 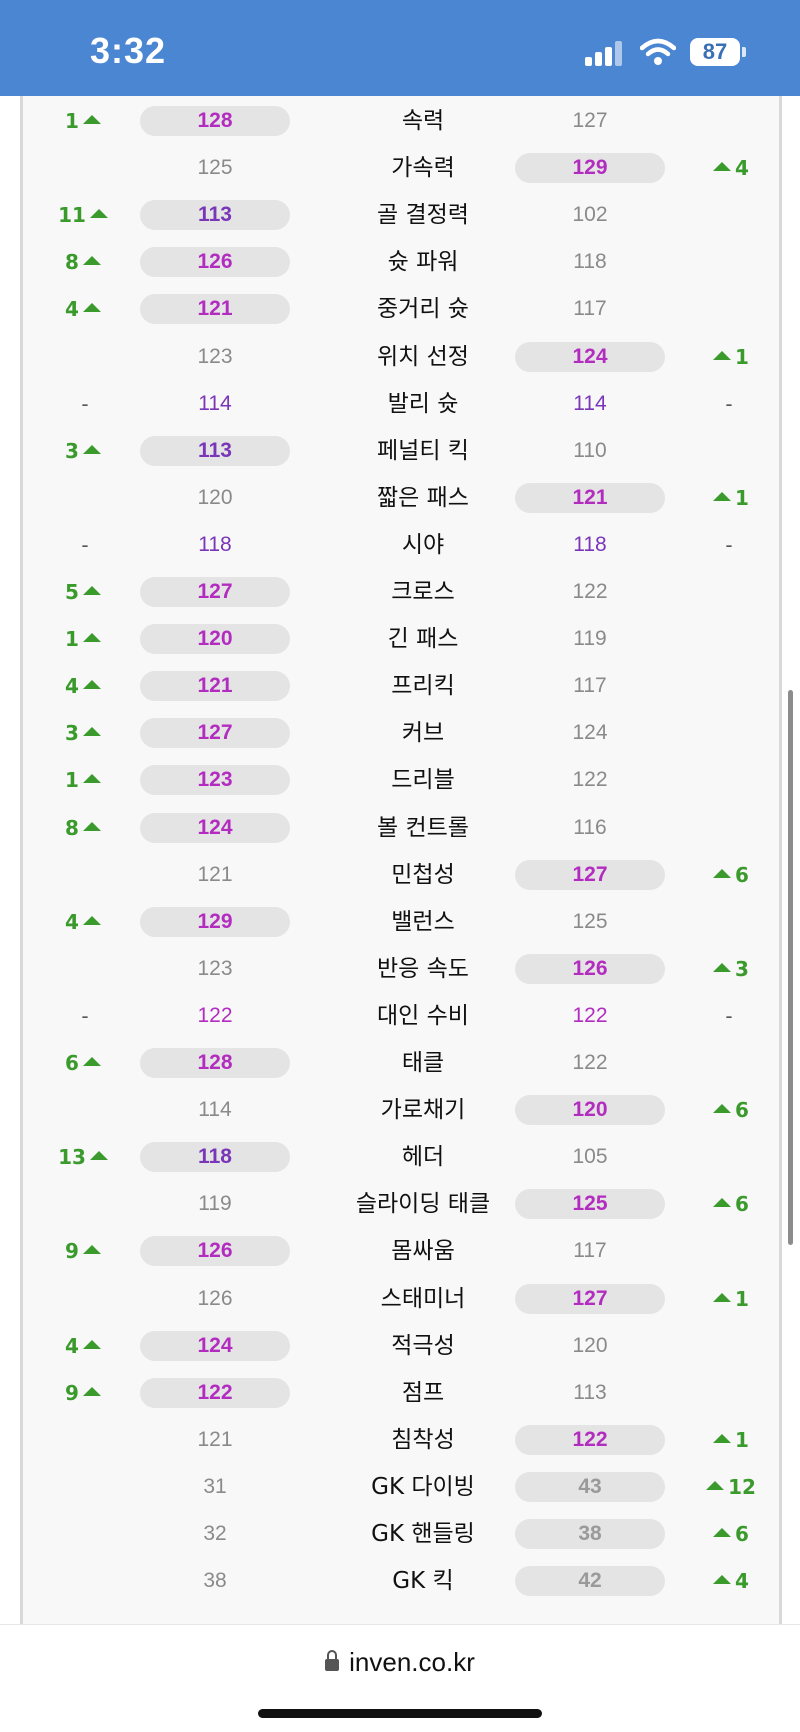 I want to click on left-value: 38, so click(x=215, y=1581).